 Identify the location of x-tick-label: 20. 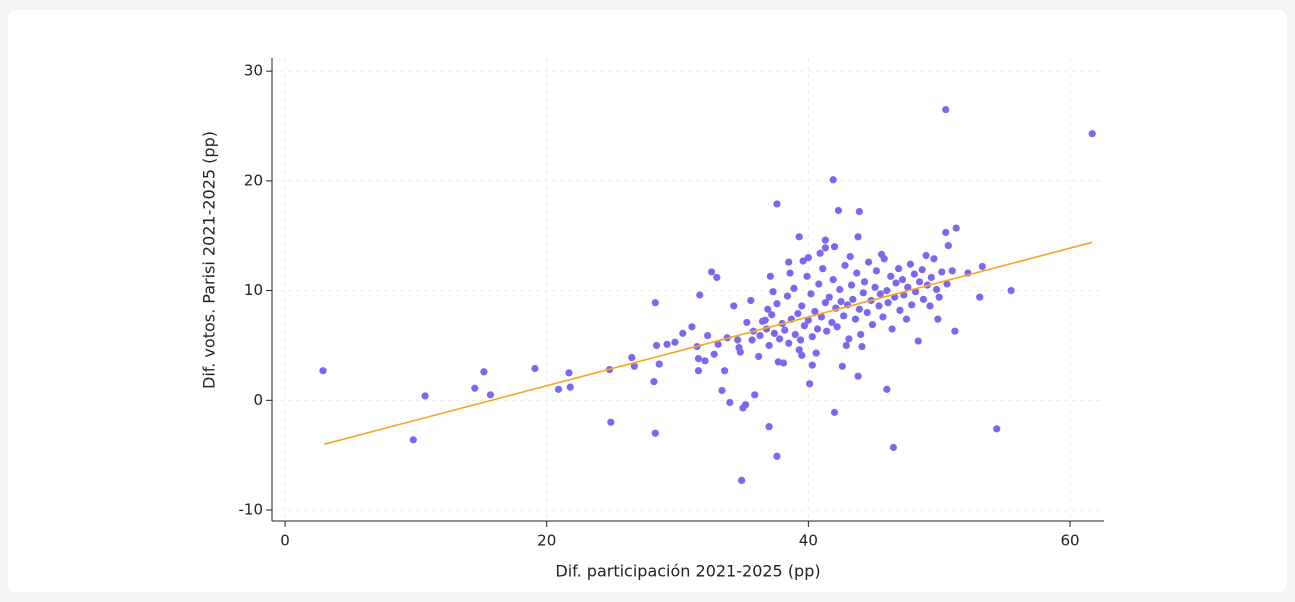
(546, 541).